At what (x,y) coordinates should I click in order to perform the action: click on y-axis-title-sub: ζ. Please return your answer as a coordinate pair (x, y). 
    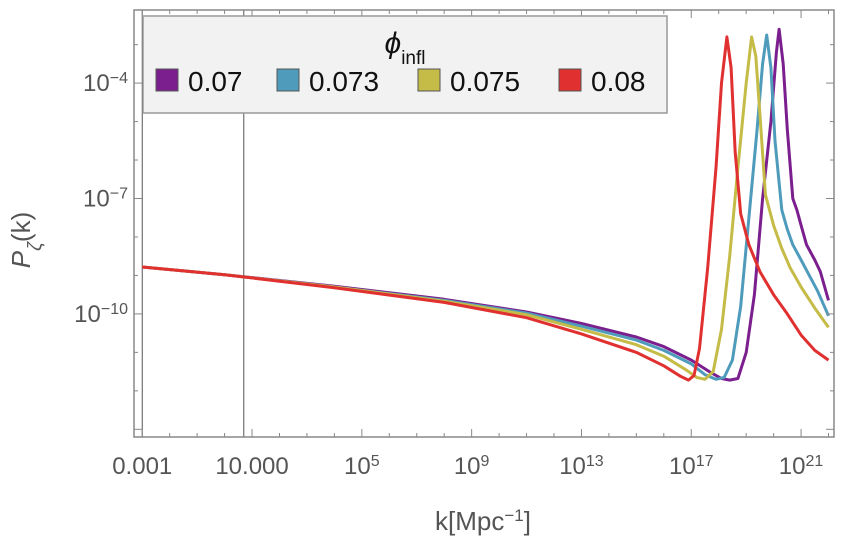
    Looking at the image, I should click on (35, 246).